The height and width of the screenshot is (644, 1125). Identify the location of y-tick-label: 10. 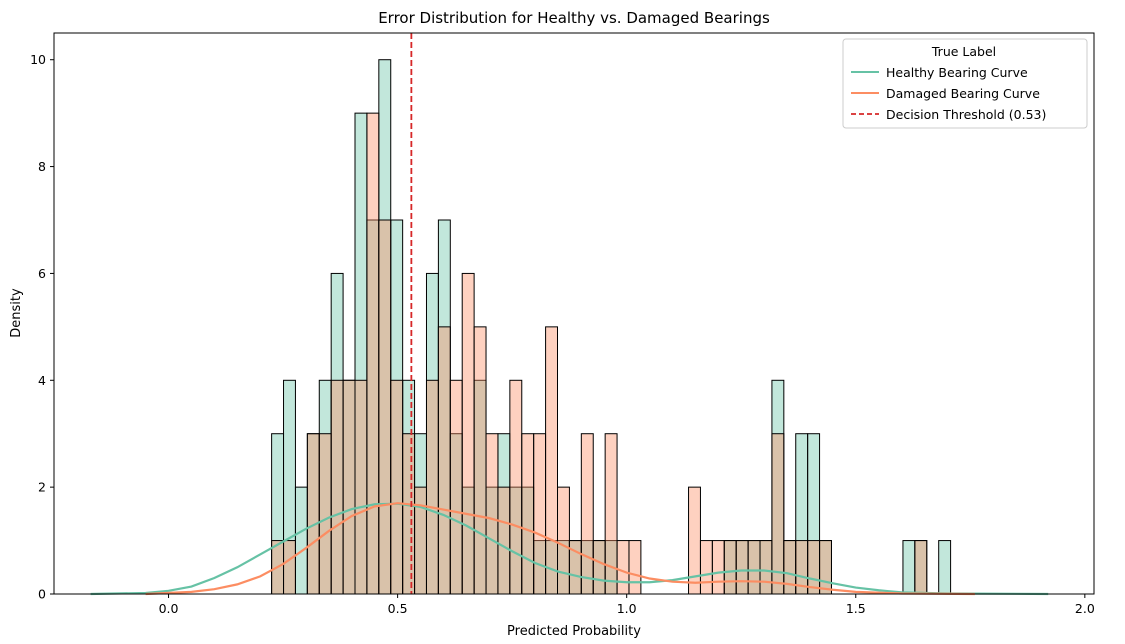
(38, 59).